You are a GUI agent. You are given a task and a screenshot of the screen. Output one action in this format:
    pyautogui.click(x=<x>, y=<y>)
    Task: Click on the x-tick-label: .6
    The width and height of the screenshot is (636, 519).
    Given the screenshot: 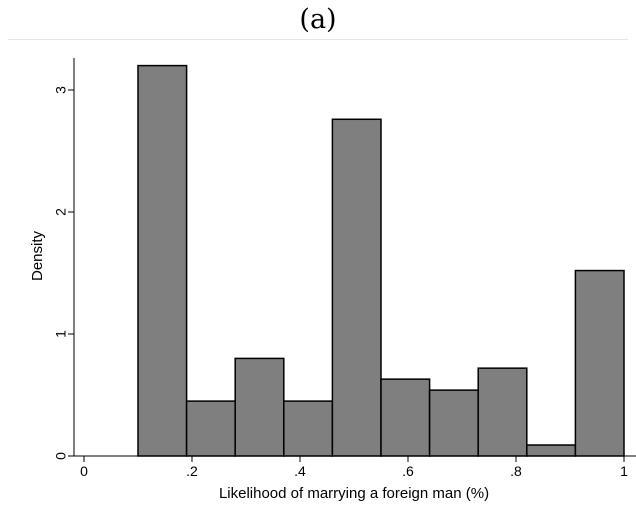 What is the action you would take?
    pyautogui.click(x=408, y=471)
    